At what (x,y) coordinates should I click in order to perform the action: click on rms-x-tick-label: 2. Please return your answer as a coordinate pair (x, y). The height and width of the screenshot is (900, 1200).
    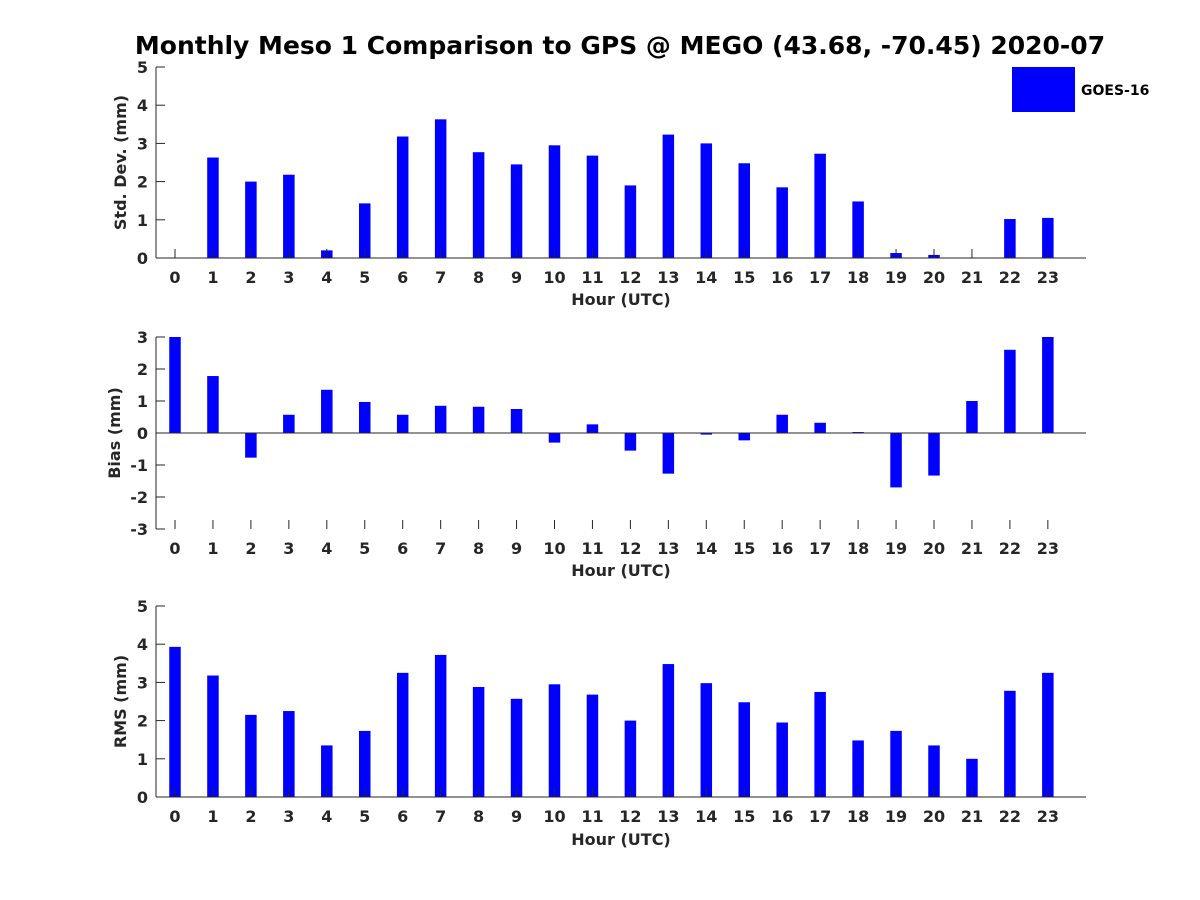
    Looking at the image, I should click on (250, 816).